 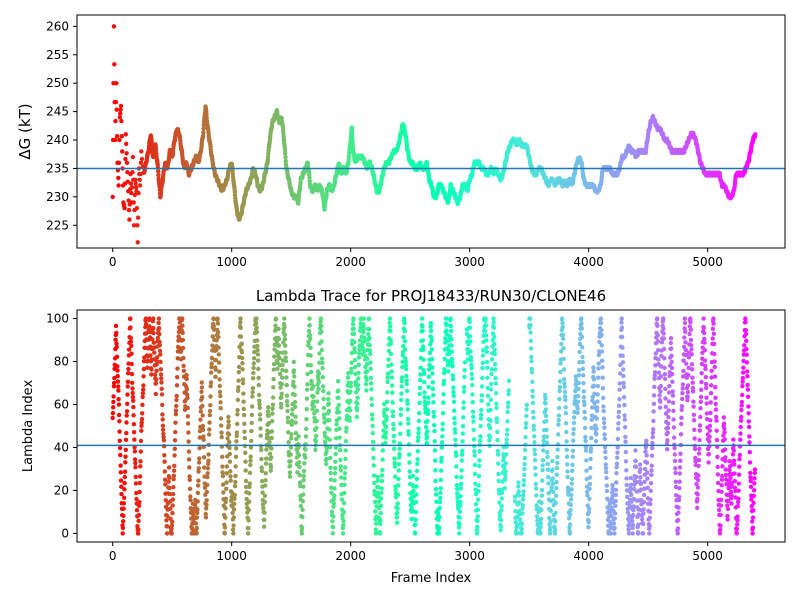 I want to click on delta-g-point, so click(x=114, y=64).